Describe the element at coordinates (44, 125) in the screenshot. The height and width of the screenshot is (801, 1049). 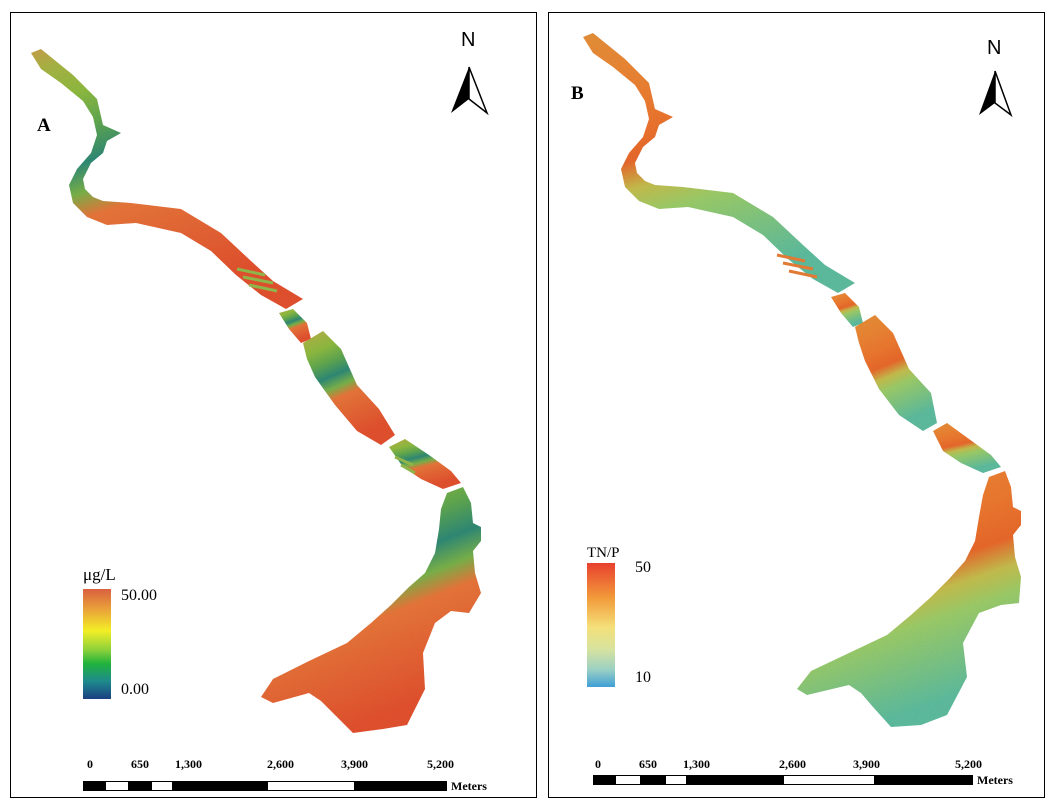
I see `panel-letter: A` at that location.